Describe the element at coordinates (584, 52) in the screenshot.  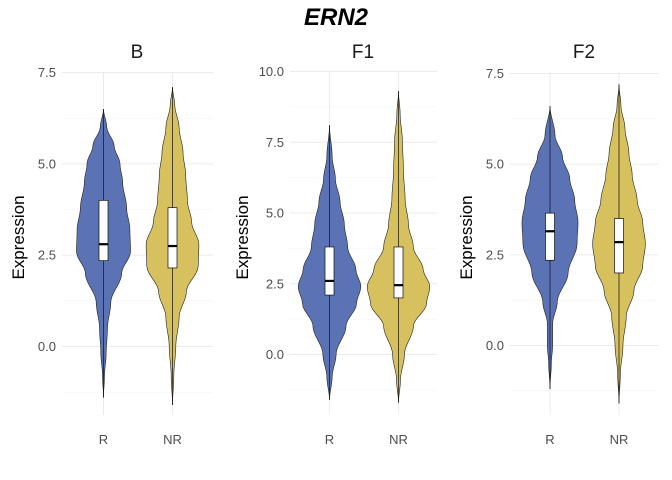
I see `panel-title: F2` at that location.